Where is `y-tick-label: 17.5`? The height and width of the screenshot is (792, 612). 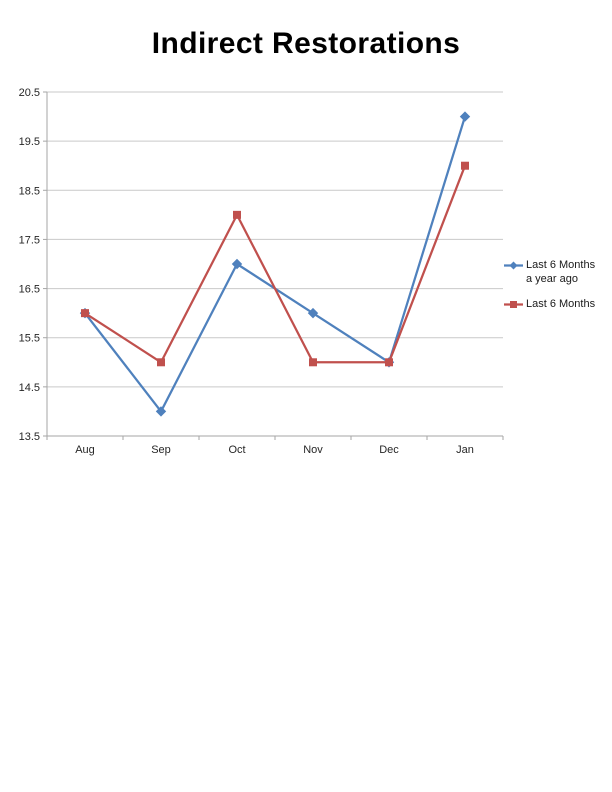
y-tick-label: 17.5 is located at coordinates (29, 240).